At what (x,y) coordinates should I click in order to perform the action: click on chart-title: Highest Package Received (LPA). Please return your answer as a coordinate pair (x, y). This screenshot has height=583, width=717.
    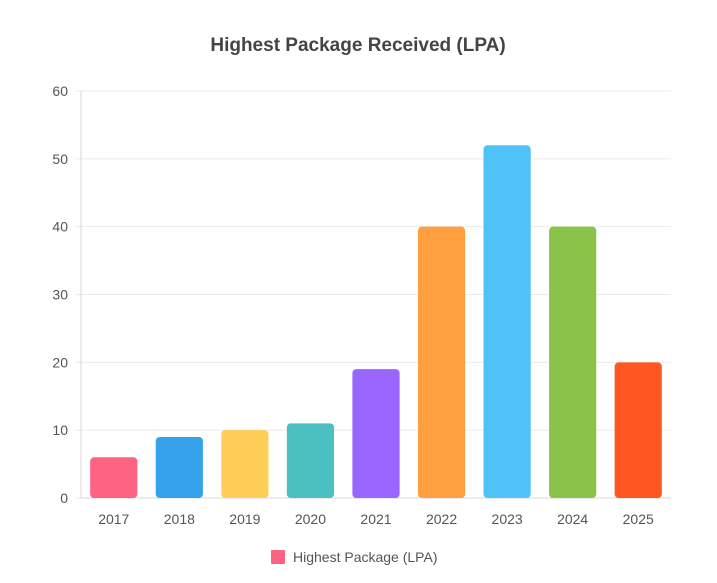
    Looking at the image, I should click on (357, 45).